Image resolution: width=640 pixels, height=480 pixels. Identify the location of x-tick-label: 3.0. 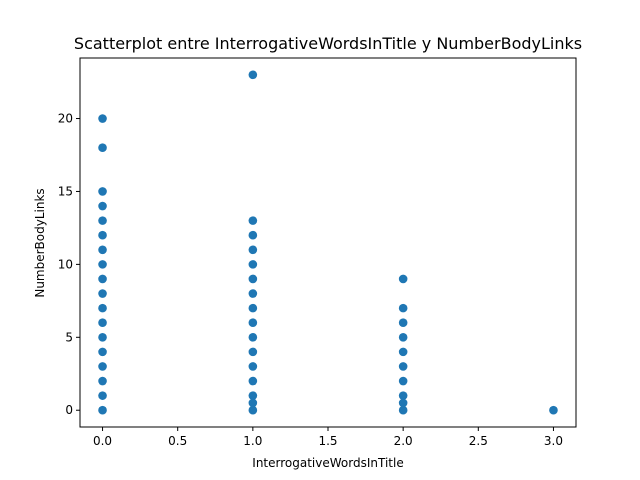
(553, 441).